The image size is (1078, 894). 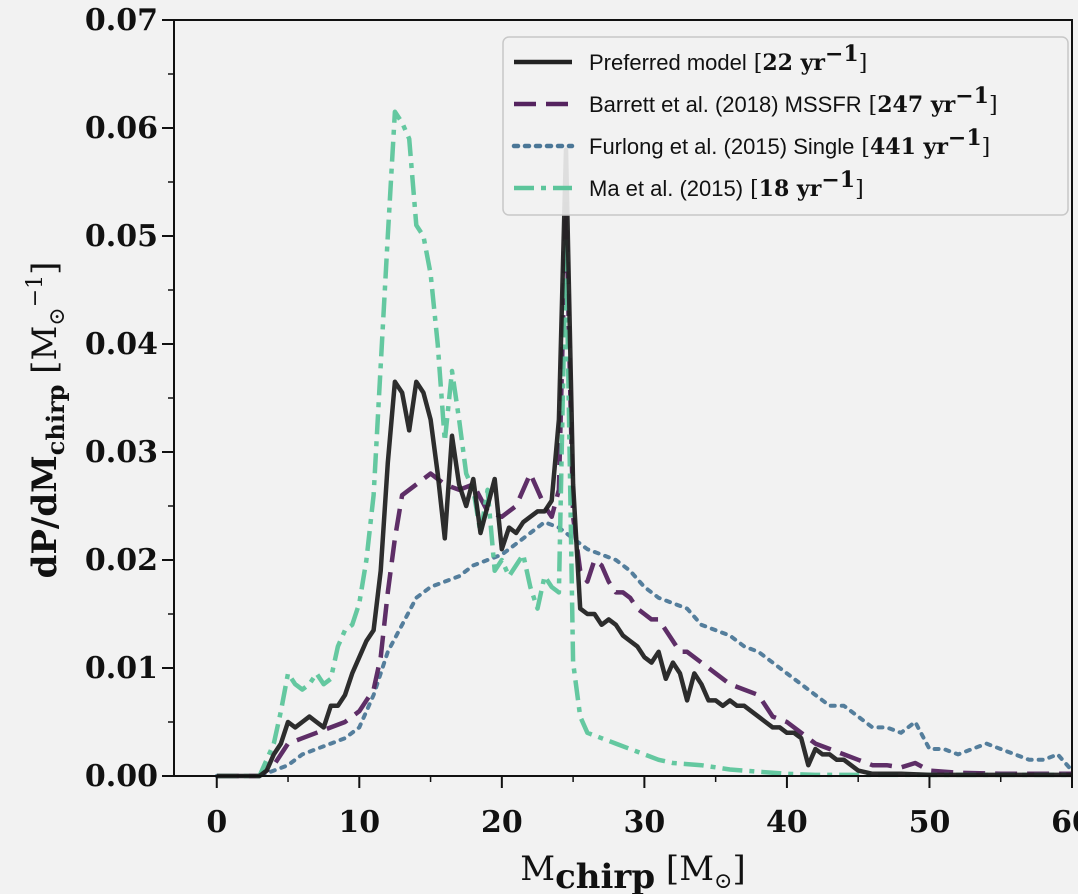 I want to click on y-tick-label: 0.05, so click(x=121, y=236).